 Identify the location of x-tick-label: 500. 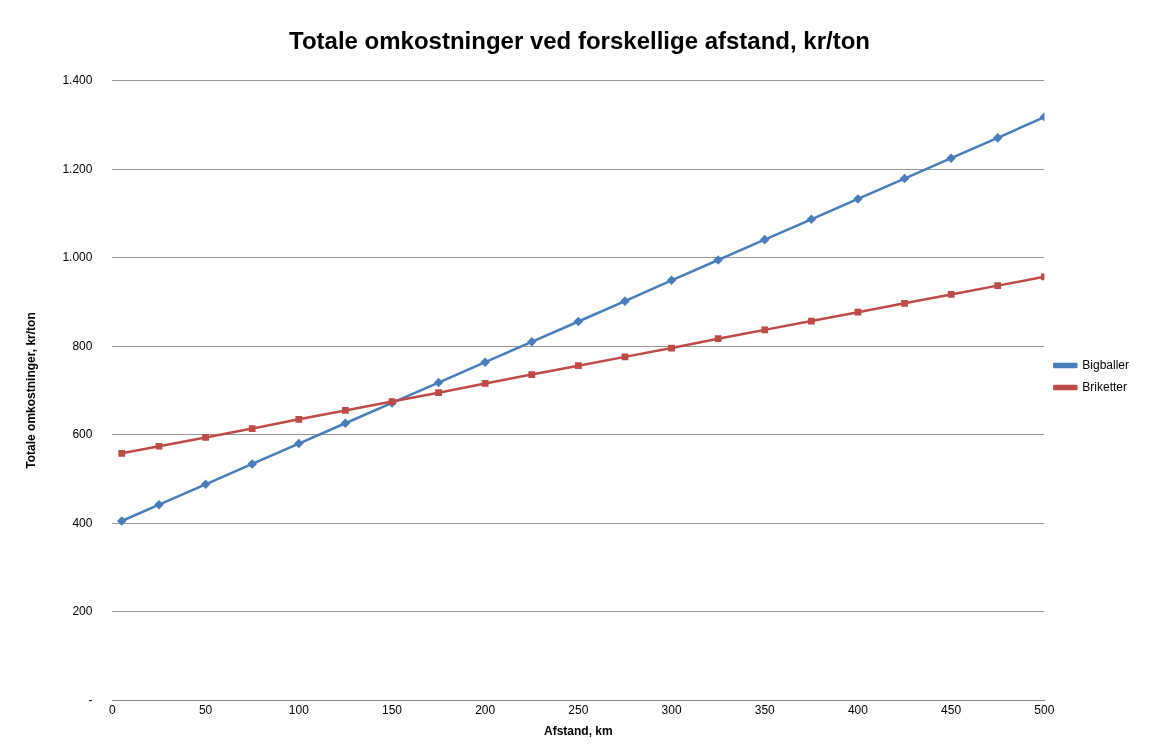
(1044, 709).